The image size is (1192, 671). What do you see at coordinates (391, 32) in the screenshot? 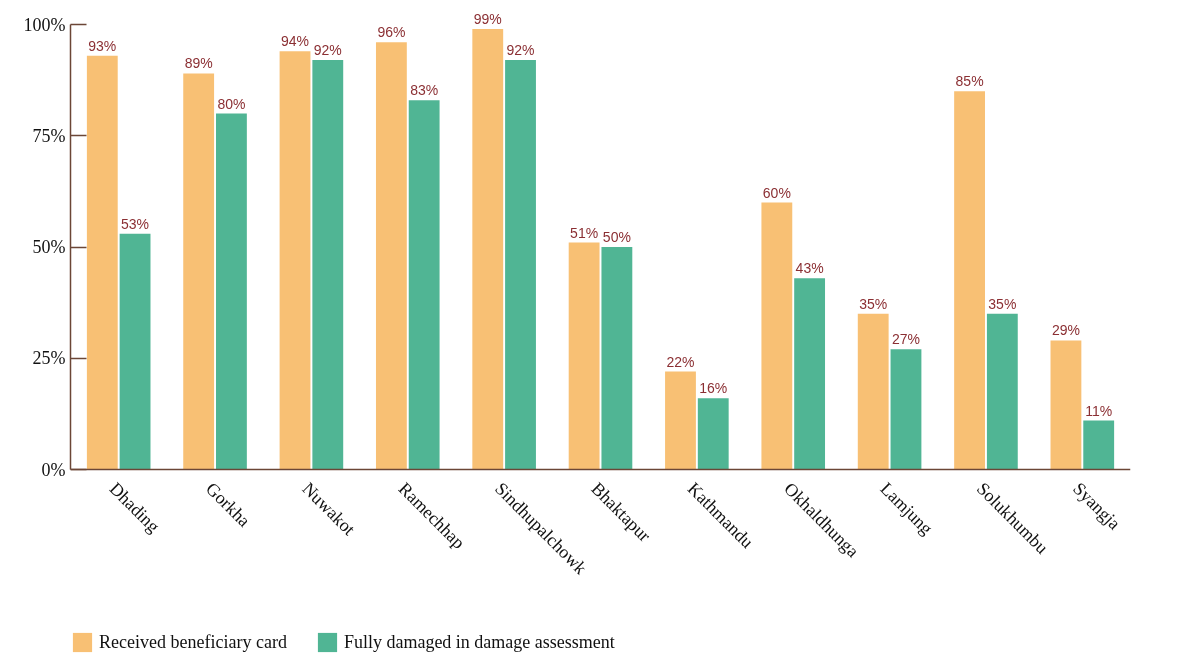
I see `data-label: 96%` at bounding box center [391, 32].